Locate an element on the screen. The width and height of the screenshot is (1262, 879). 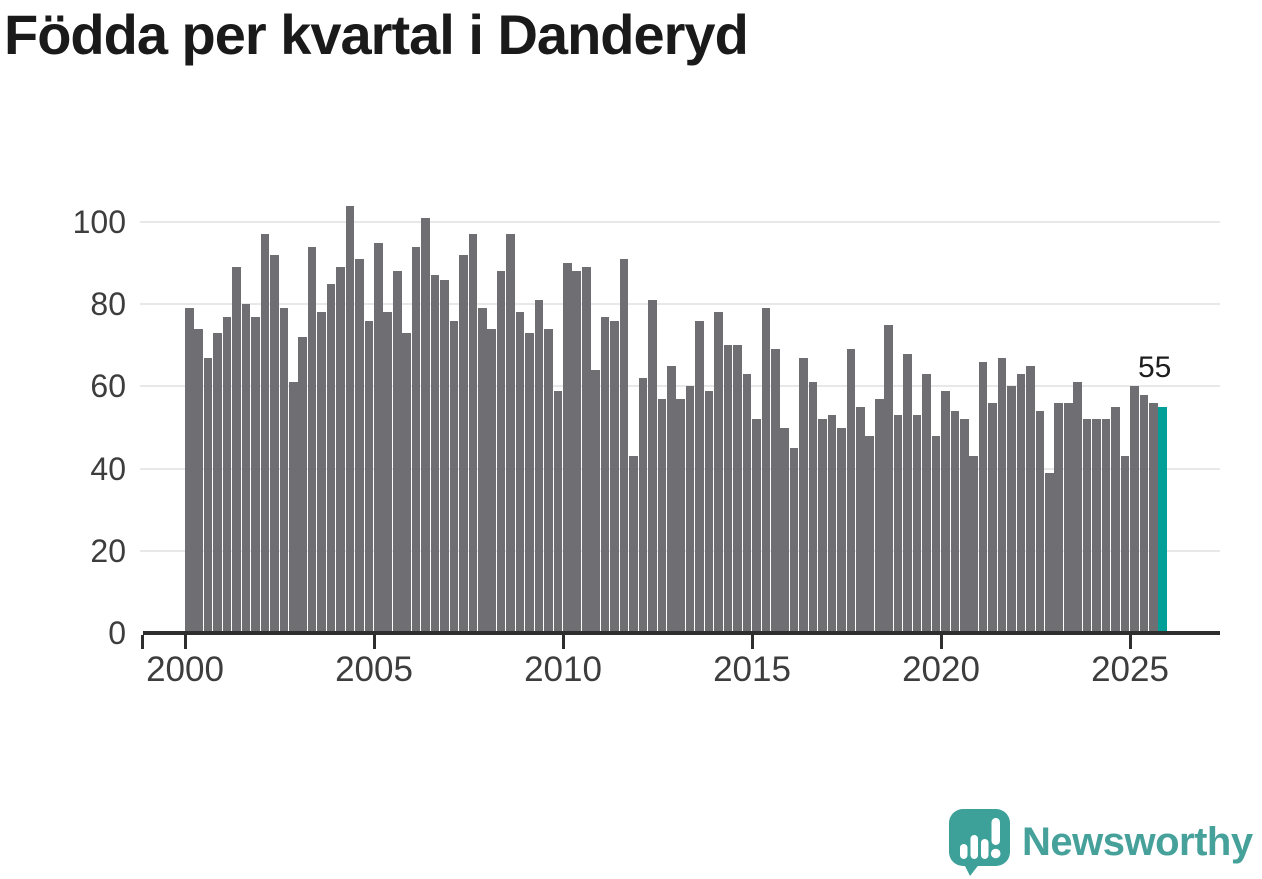
newsworthy-logo: Newsworthy is located at coordinates (1100, 842).